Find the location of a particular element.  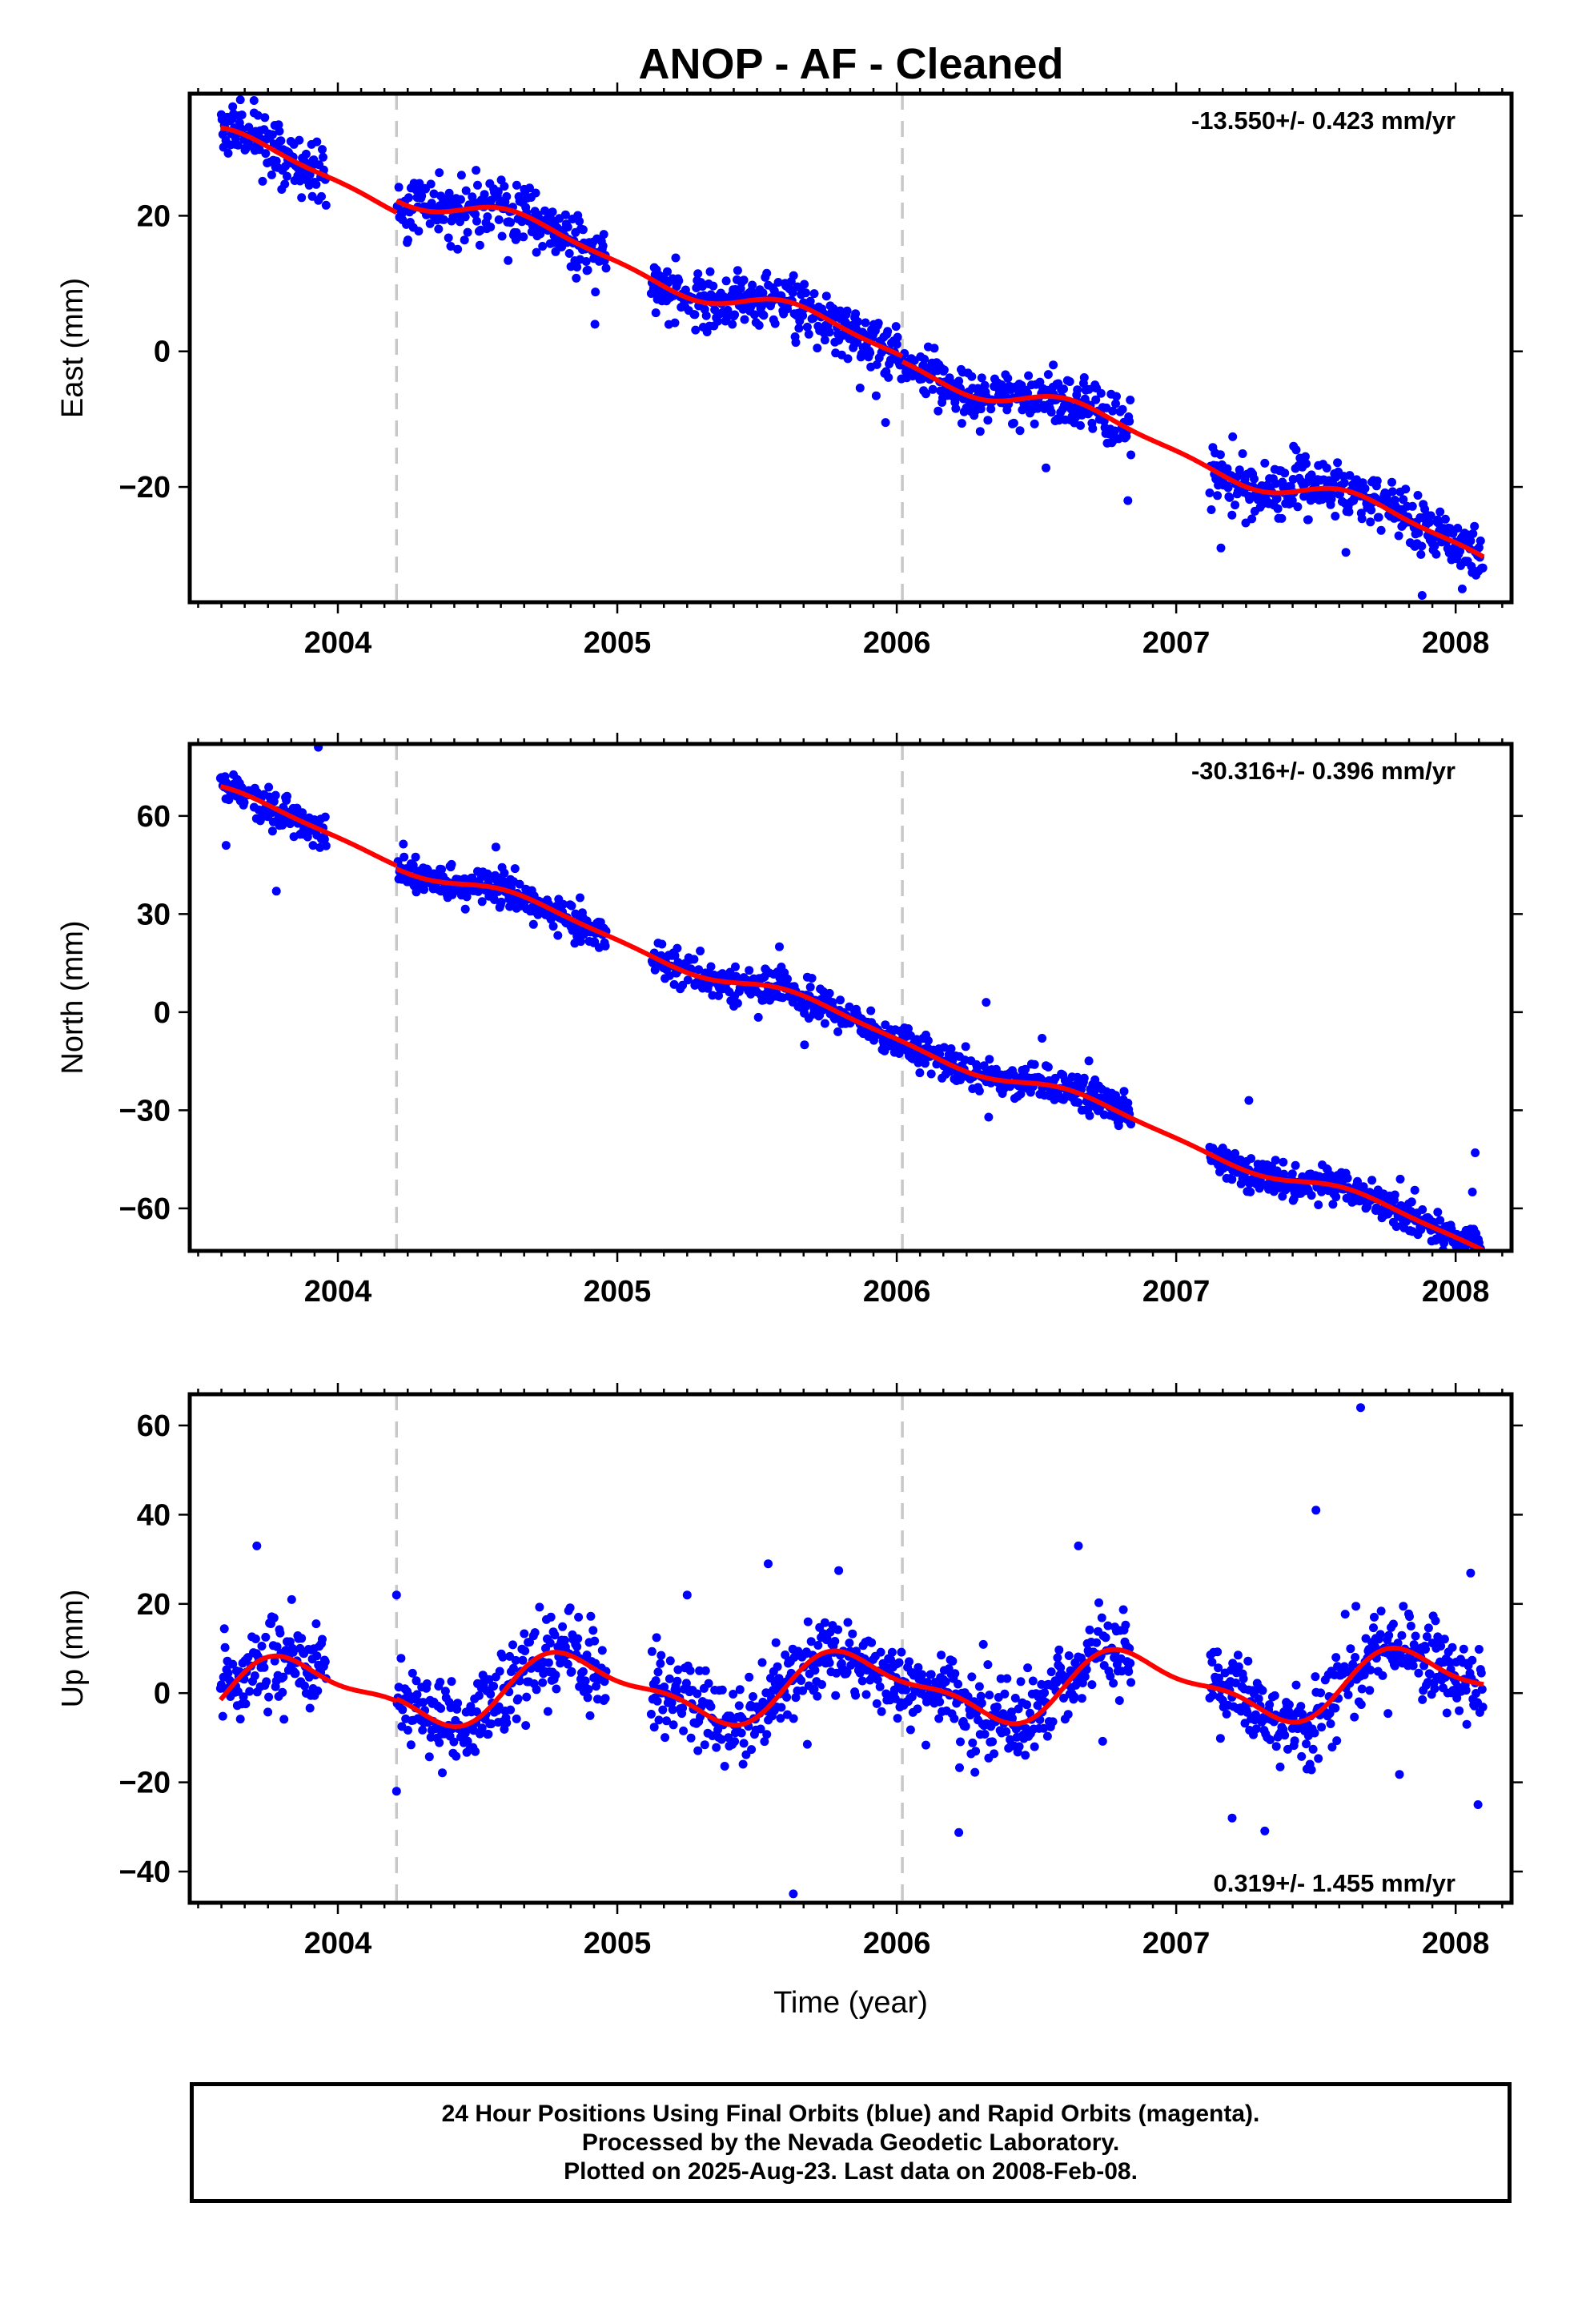

x-tick-label: 2006 is located at coordinates (897, 1292).